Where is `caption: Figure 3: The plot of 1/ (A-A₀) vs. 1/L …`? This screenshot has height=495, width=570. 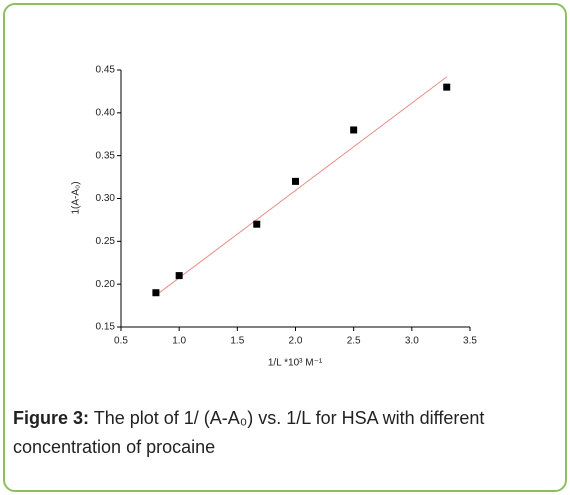 caption: Figure 3: The plot of 1/ (A-A₀) vs. 1/L … is located at coordinates (283, 433).